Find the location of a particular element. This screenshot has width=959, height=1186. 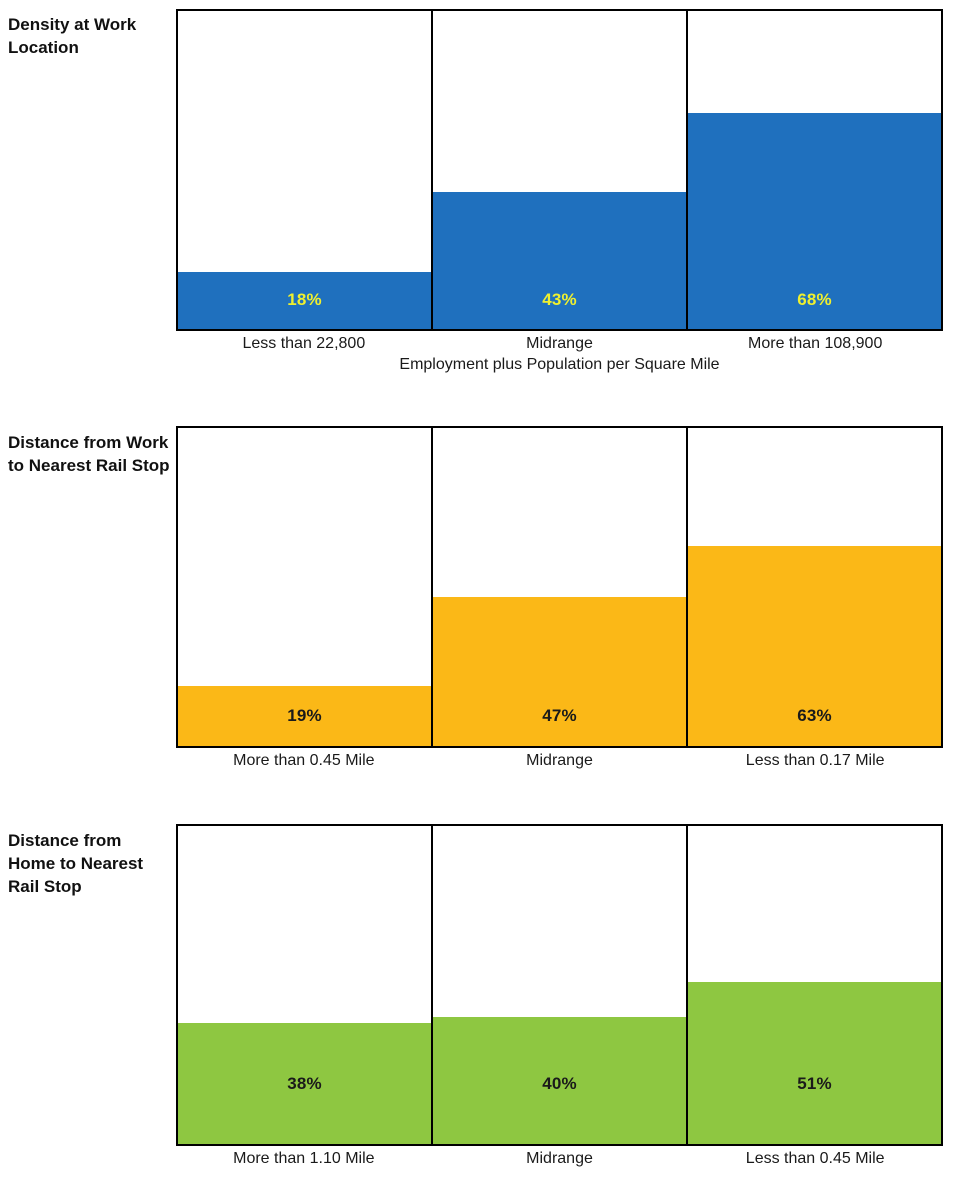

tick-label: More than 1.10 Mile is located at coordinates (304, 1158).